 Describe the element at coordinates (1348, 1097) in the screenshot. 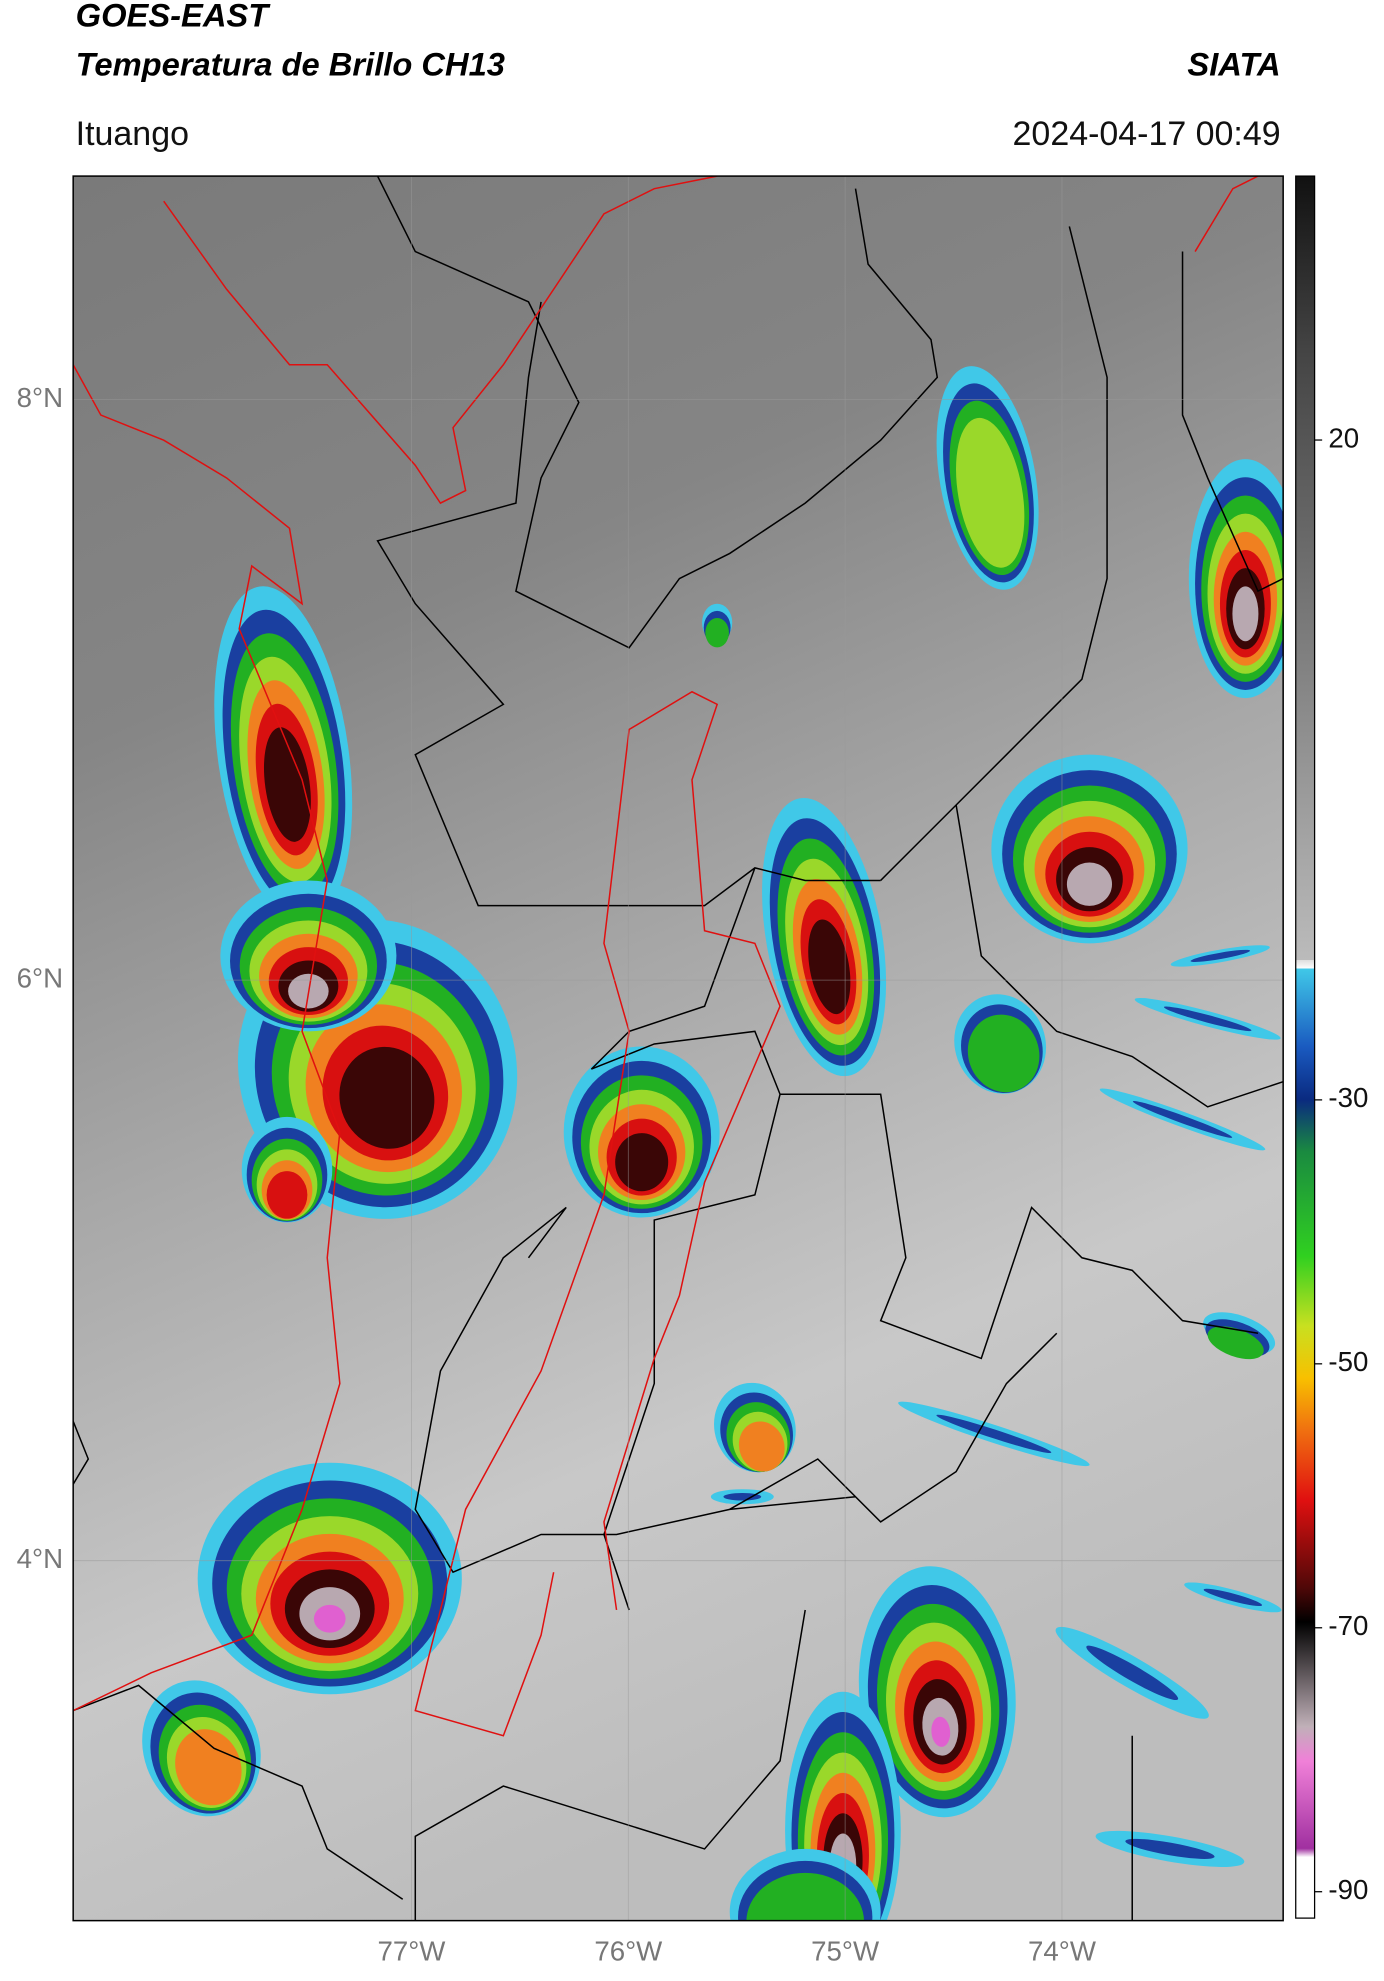

I see `colorbar-tick-label: -30` at that location.